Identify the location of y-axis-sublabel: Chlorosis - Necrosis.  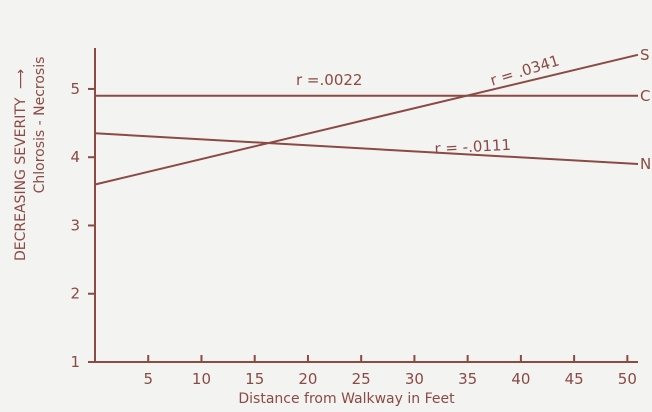
(40, 125).